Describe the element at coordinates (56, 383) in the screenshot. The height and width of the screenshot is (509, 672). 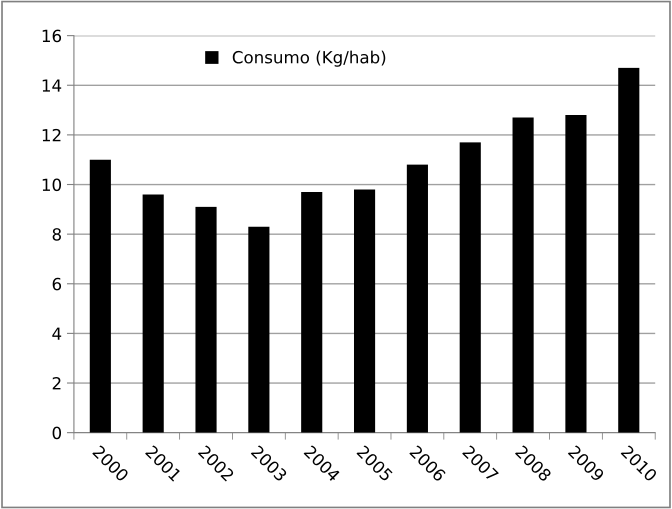
I see `y-tick-label: 2` at that location.